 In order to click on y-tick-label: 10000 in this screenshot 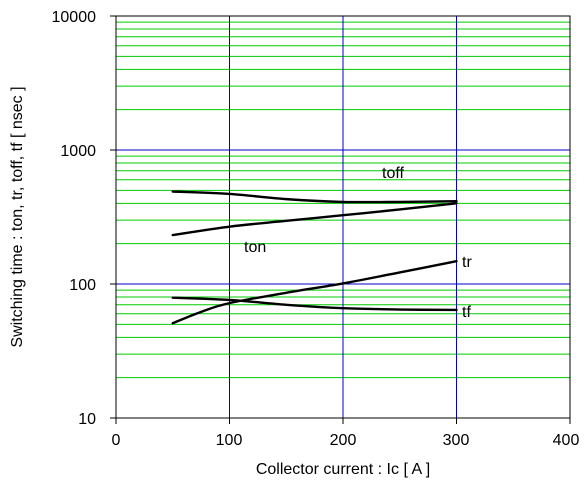, I will do `click(74, 17)`.